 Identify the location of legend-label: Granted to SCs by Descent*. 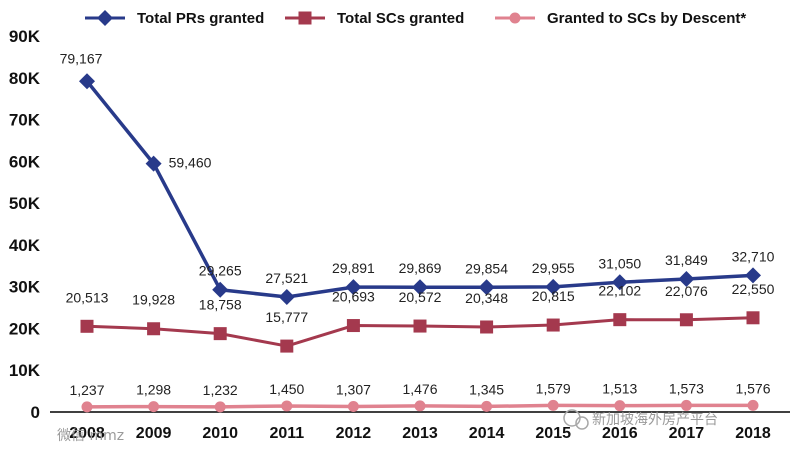
(646, 18).